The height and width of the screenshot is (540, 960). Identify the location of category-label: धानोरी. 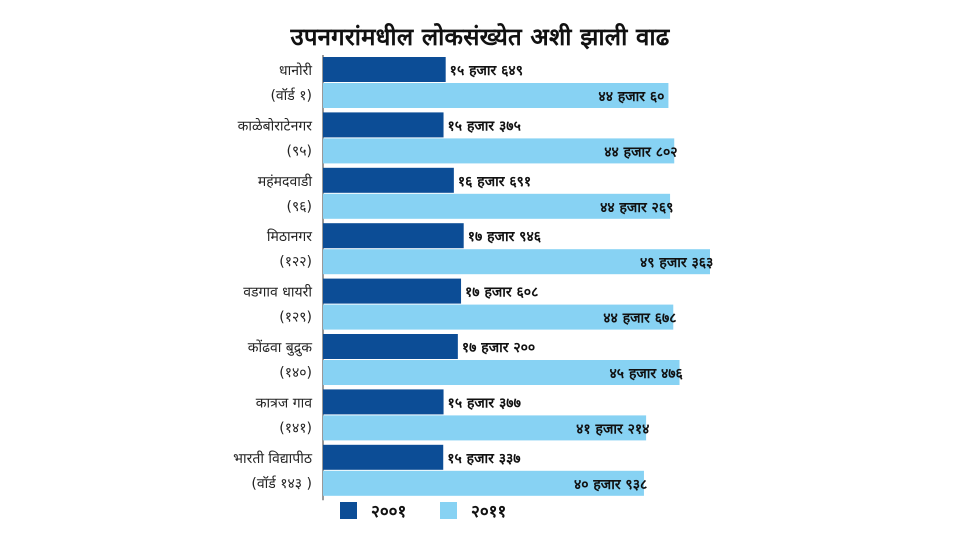
(295, 70).